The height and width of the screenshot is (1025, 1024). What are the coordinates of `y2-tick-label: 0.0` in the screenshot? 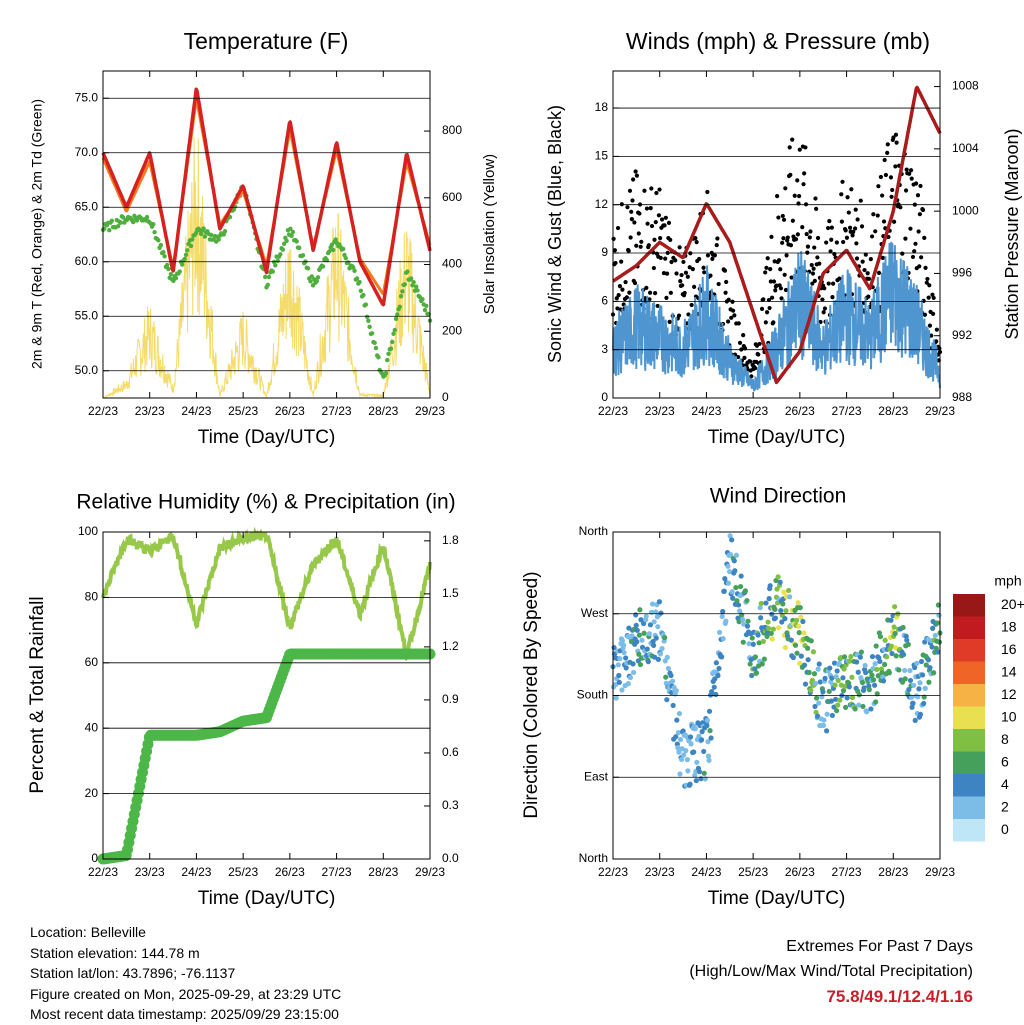 It's located at (450, 858).